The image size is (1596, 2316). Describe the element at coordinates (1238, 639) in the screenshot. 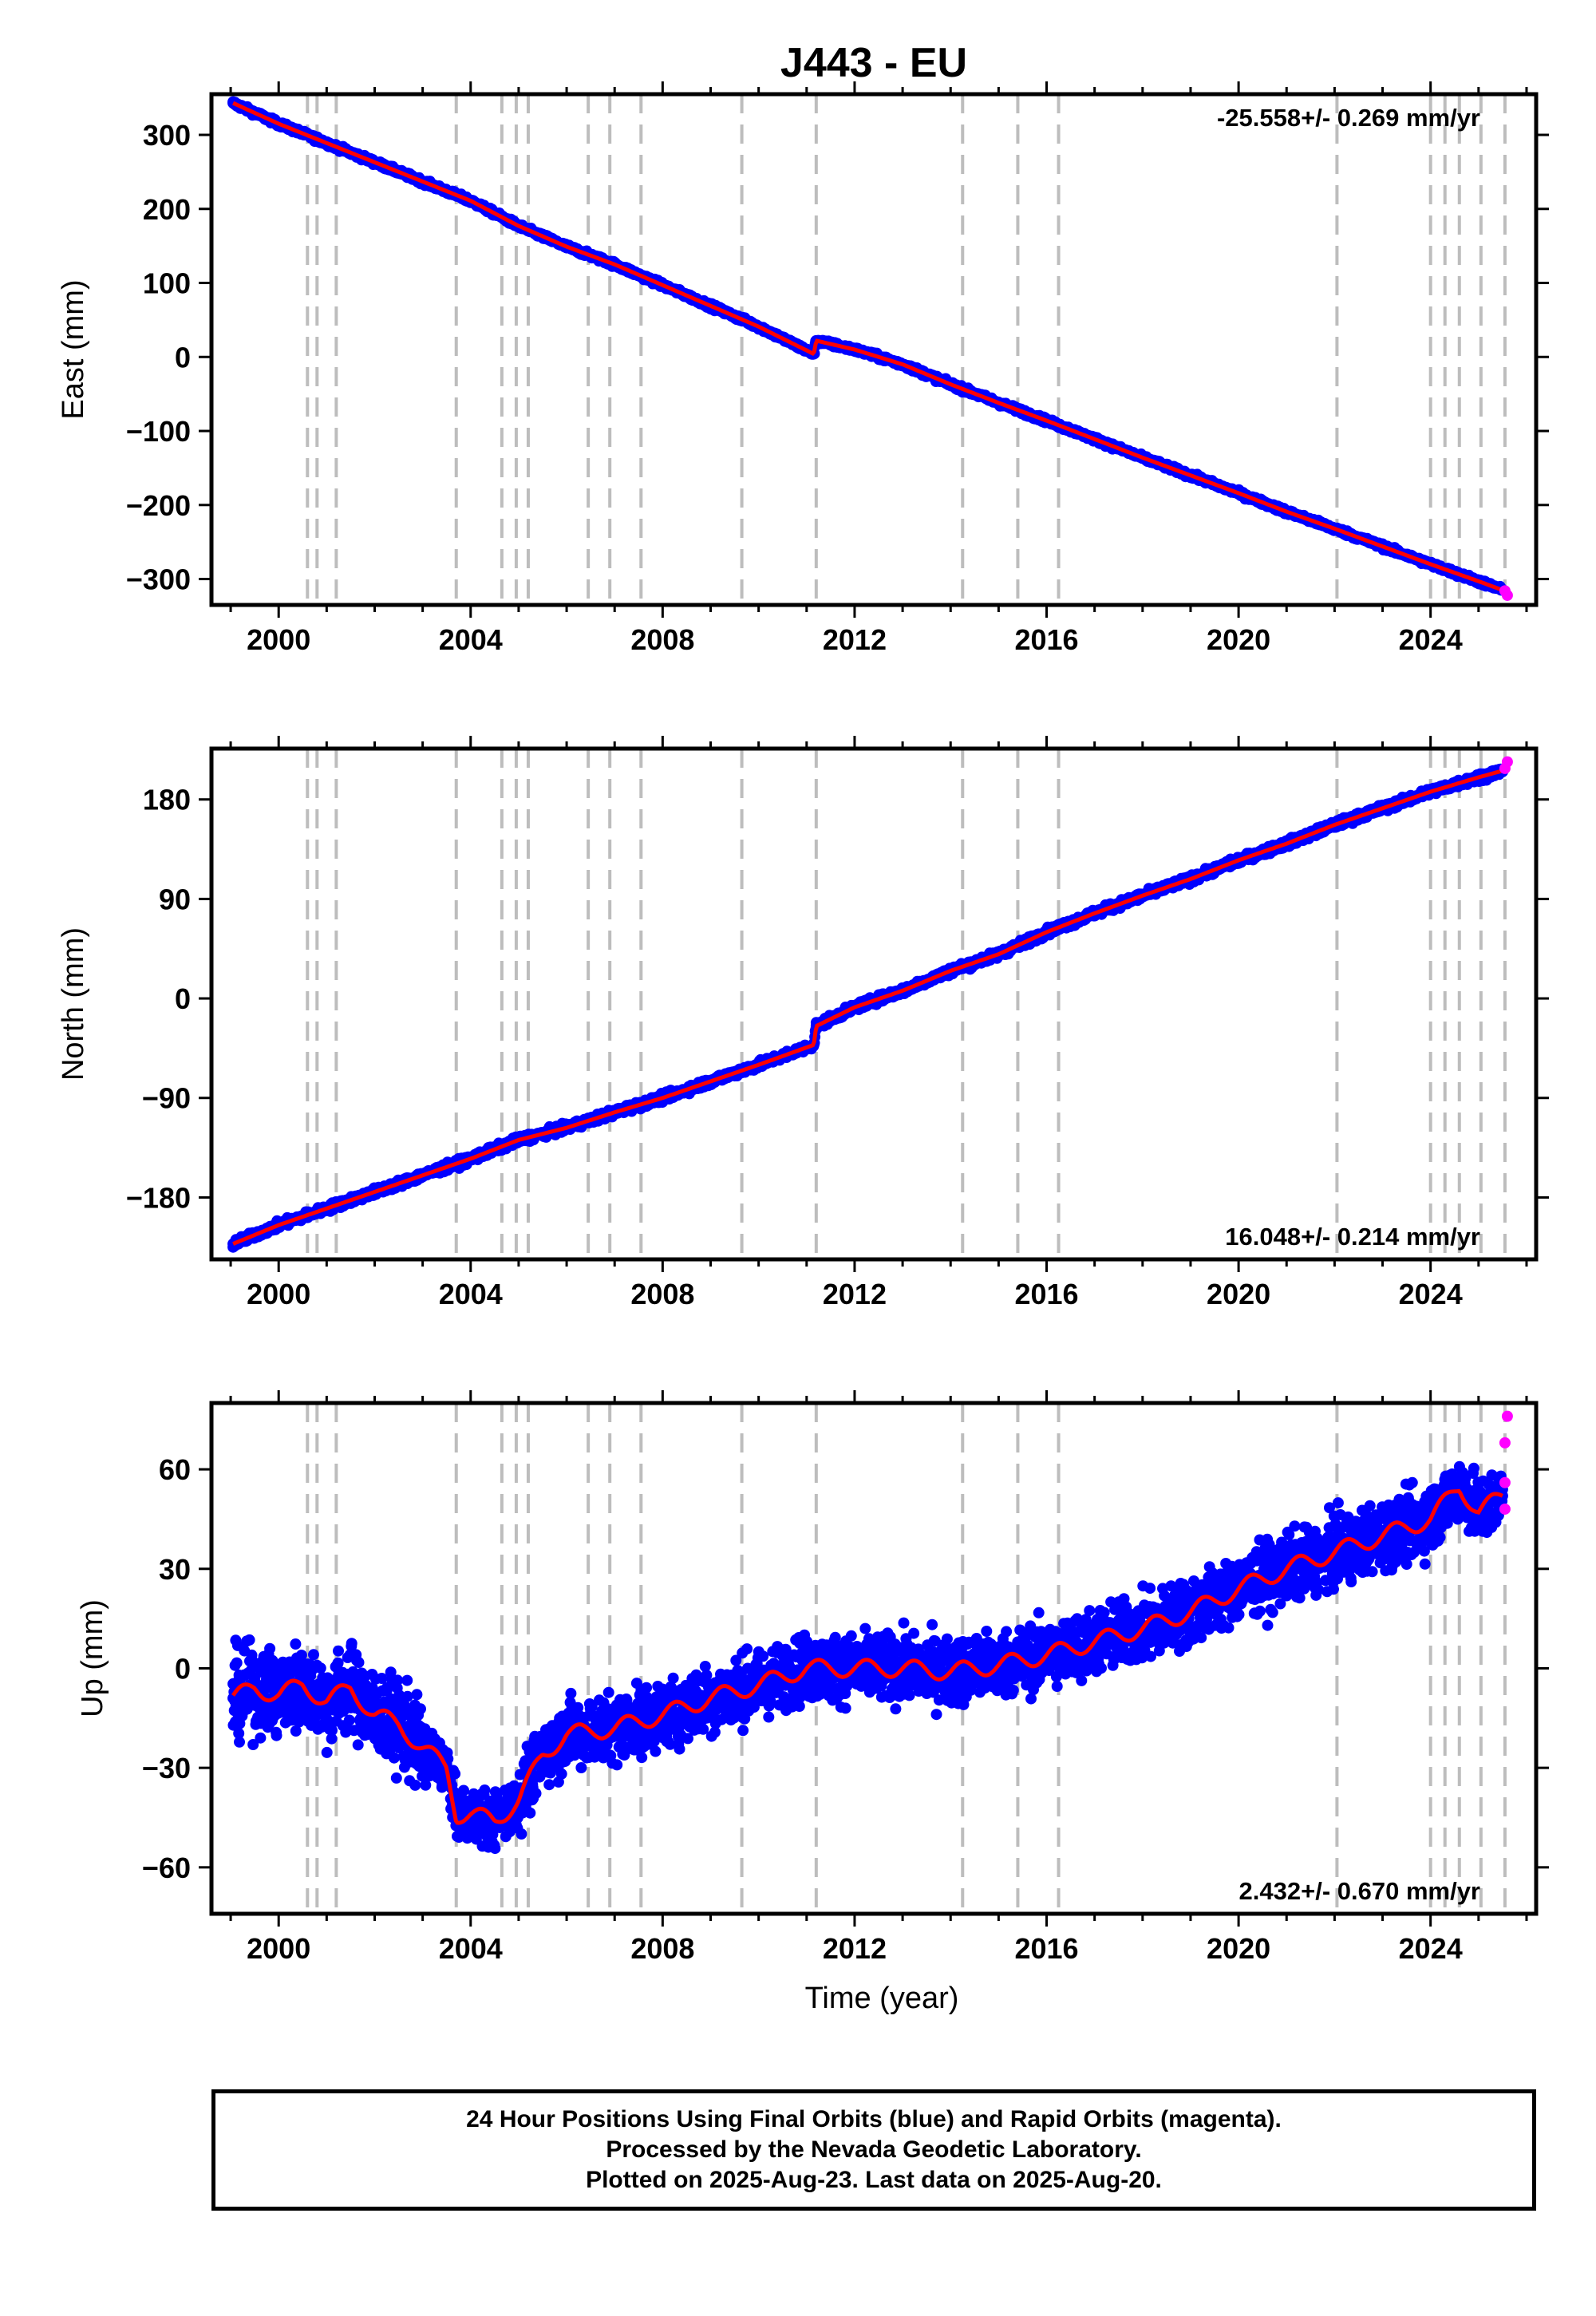

I see `x-tick-label: 2020` at that location.